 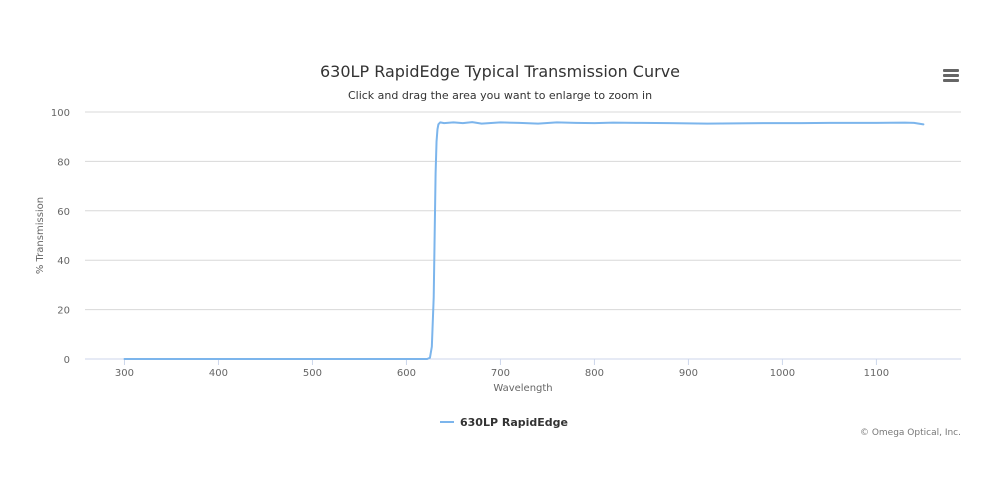 What do you see at coordinates (63, 212) in the screenshot?
I see `y-tick-label: 60` at bounding box center [63, 212].